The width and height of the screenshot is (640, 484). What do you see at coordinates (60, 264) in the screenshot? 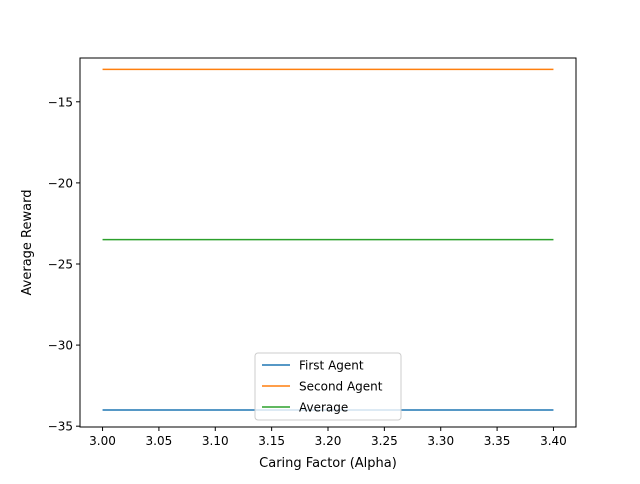
I see `y-tick-label: −25` at bounding box center [60, 264].